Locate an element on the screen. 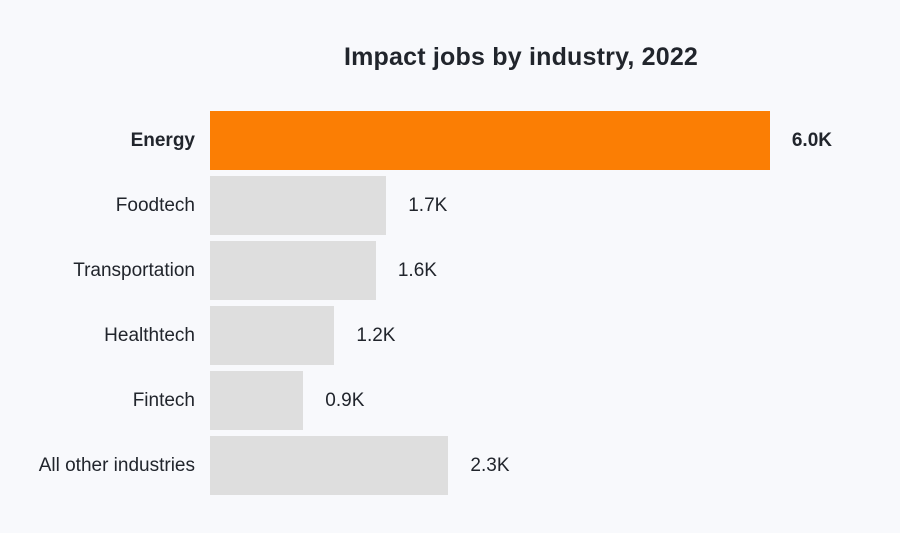  bar-row: Foodtech 1.7K is located at coordinates (450, 205).